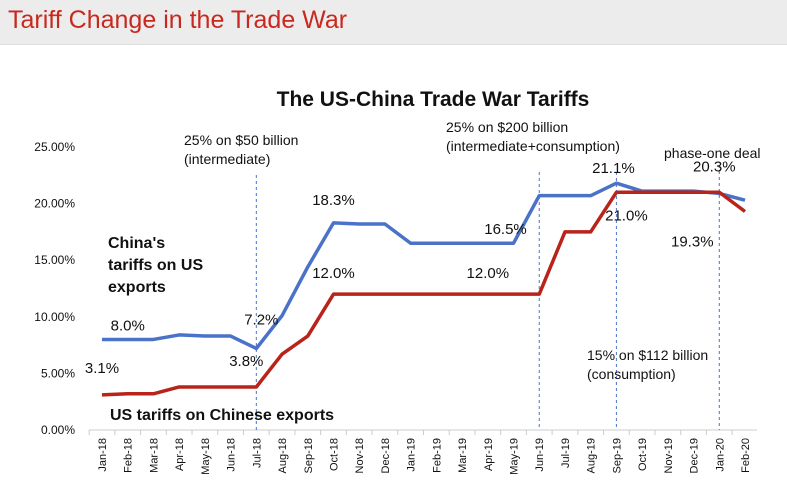 The width and height of the screenshot is (787, 500). I want to click on event-annotation: 25% on $200 billion, so click(507, 127).